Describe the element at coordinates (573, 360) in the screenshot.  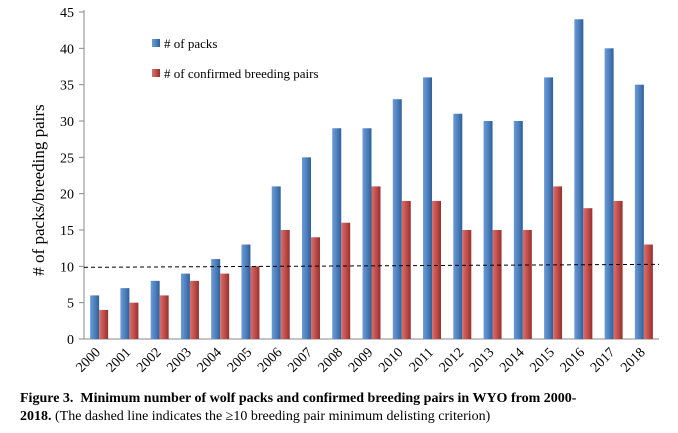
I see `x-tick-label: 2016` at that location.